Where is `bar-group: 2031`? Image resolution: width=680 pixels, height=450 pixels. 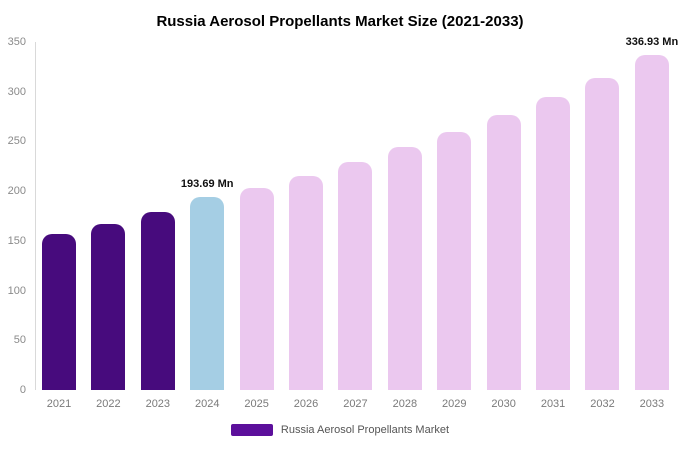 bar-group: 2031 is located at coordinates (553, 226).